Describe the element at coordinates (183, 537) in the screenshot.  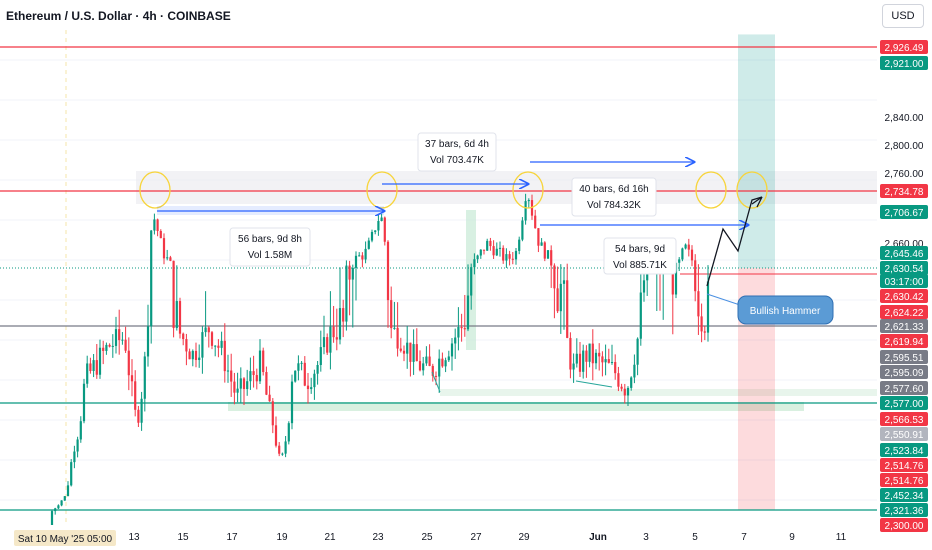
I see `x-tick-label: 15` at that location.